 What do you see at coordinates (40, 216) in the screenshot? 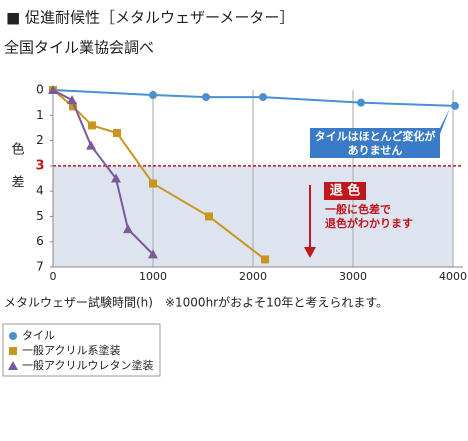
I see `y-tick-label: 5` at bounding box center [40, 216].